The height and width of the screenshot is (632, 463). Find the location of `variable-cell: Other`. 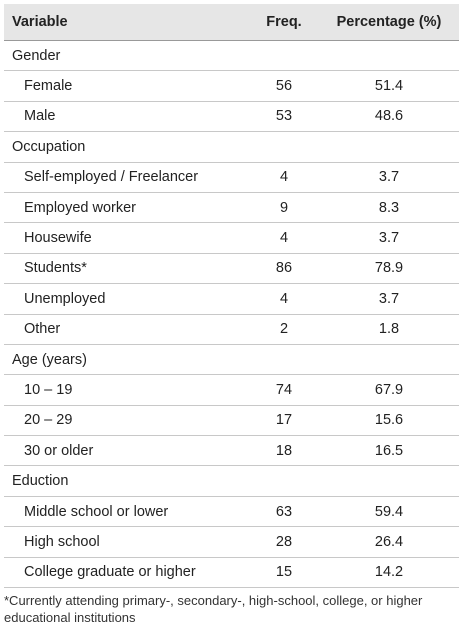

variable-cell: Other is located at coordinates (126, 329).